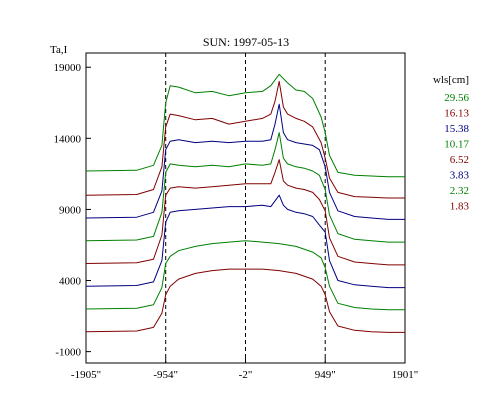 This screenshot has width=500, height=400. What do you see at coordinates (456, 98) in the screenshot?
I see `legend-entry: 29.56` at bounding box center [456, 98].